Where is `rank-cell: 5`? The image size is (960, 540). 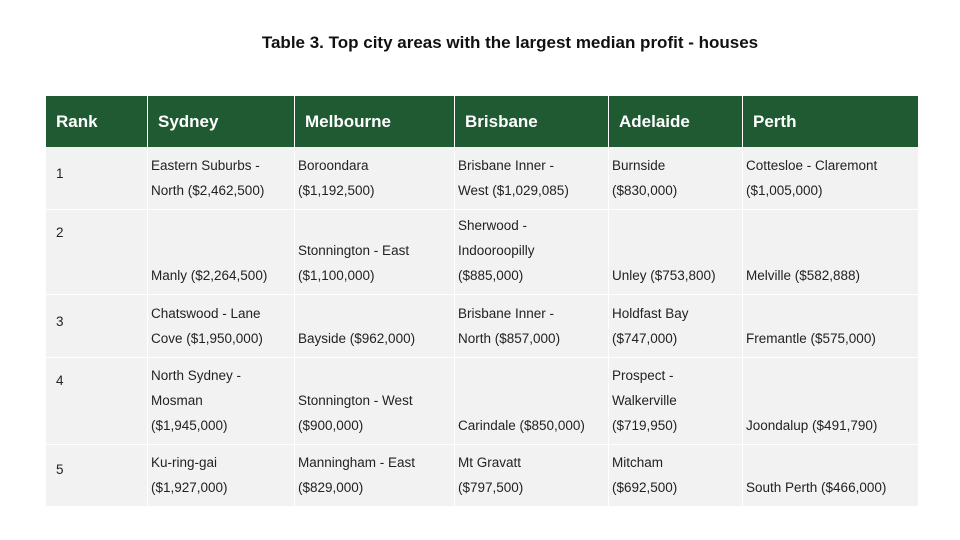
rank-cell: 5 is located at coordinates (96, 476).